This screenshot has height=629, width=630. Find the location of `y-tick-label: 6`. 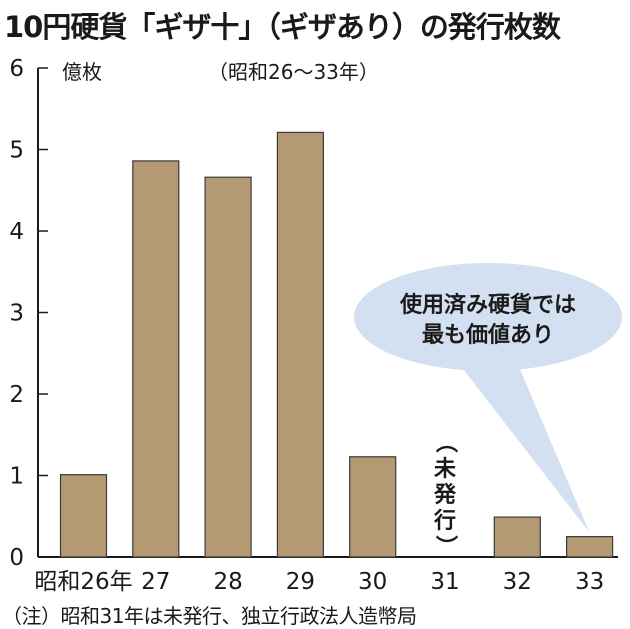

y-tick-label: 6 is located at coordinates (16, 69).